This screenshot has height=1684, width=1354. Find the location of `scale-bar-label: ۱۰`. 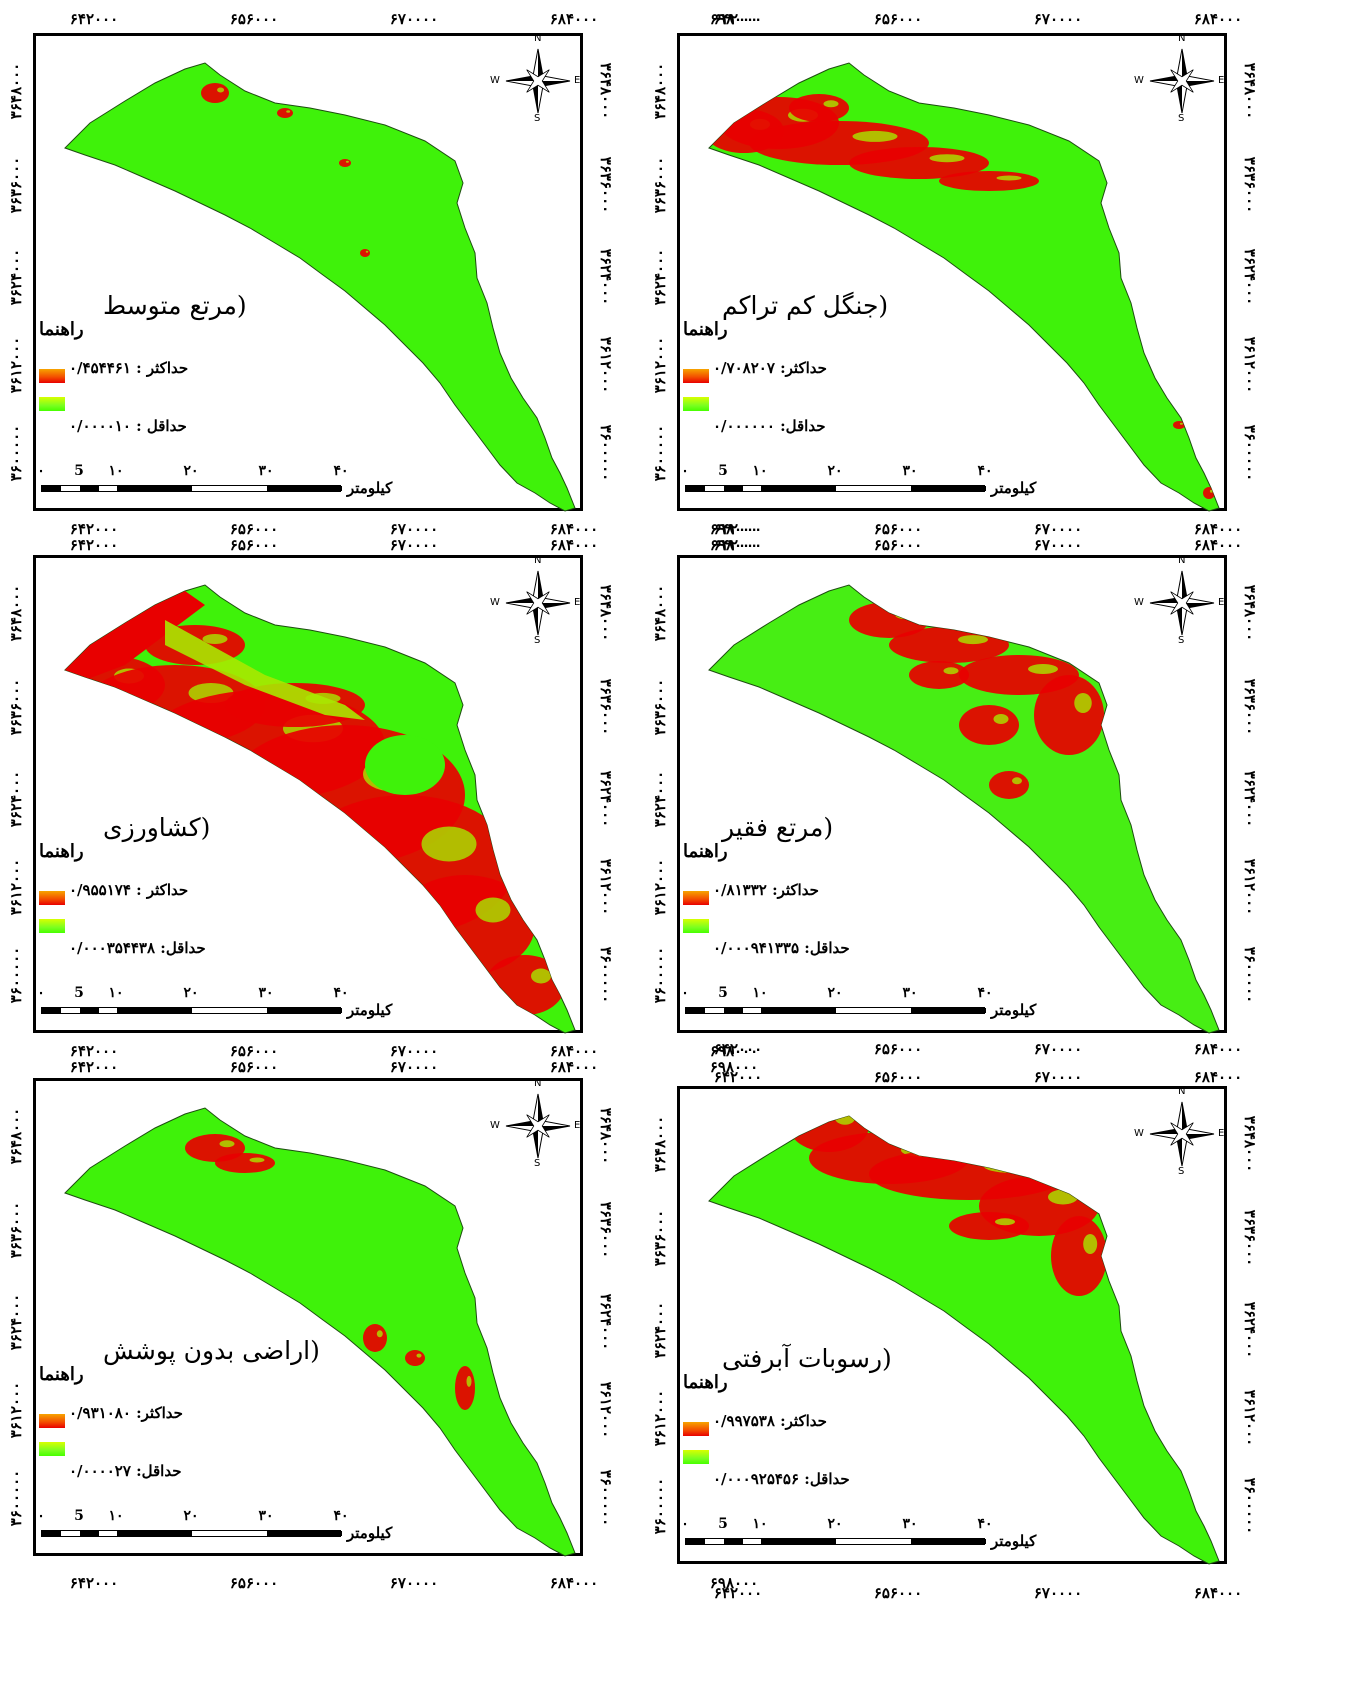

scale-bar-label: ۱۰ is located at coordinates (116, 993).